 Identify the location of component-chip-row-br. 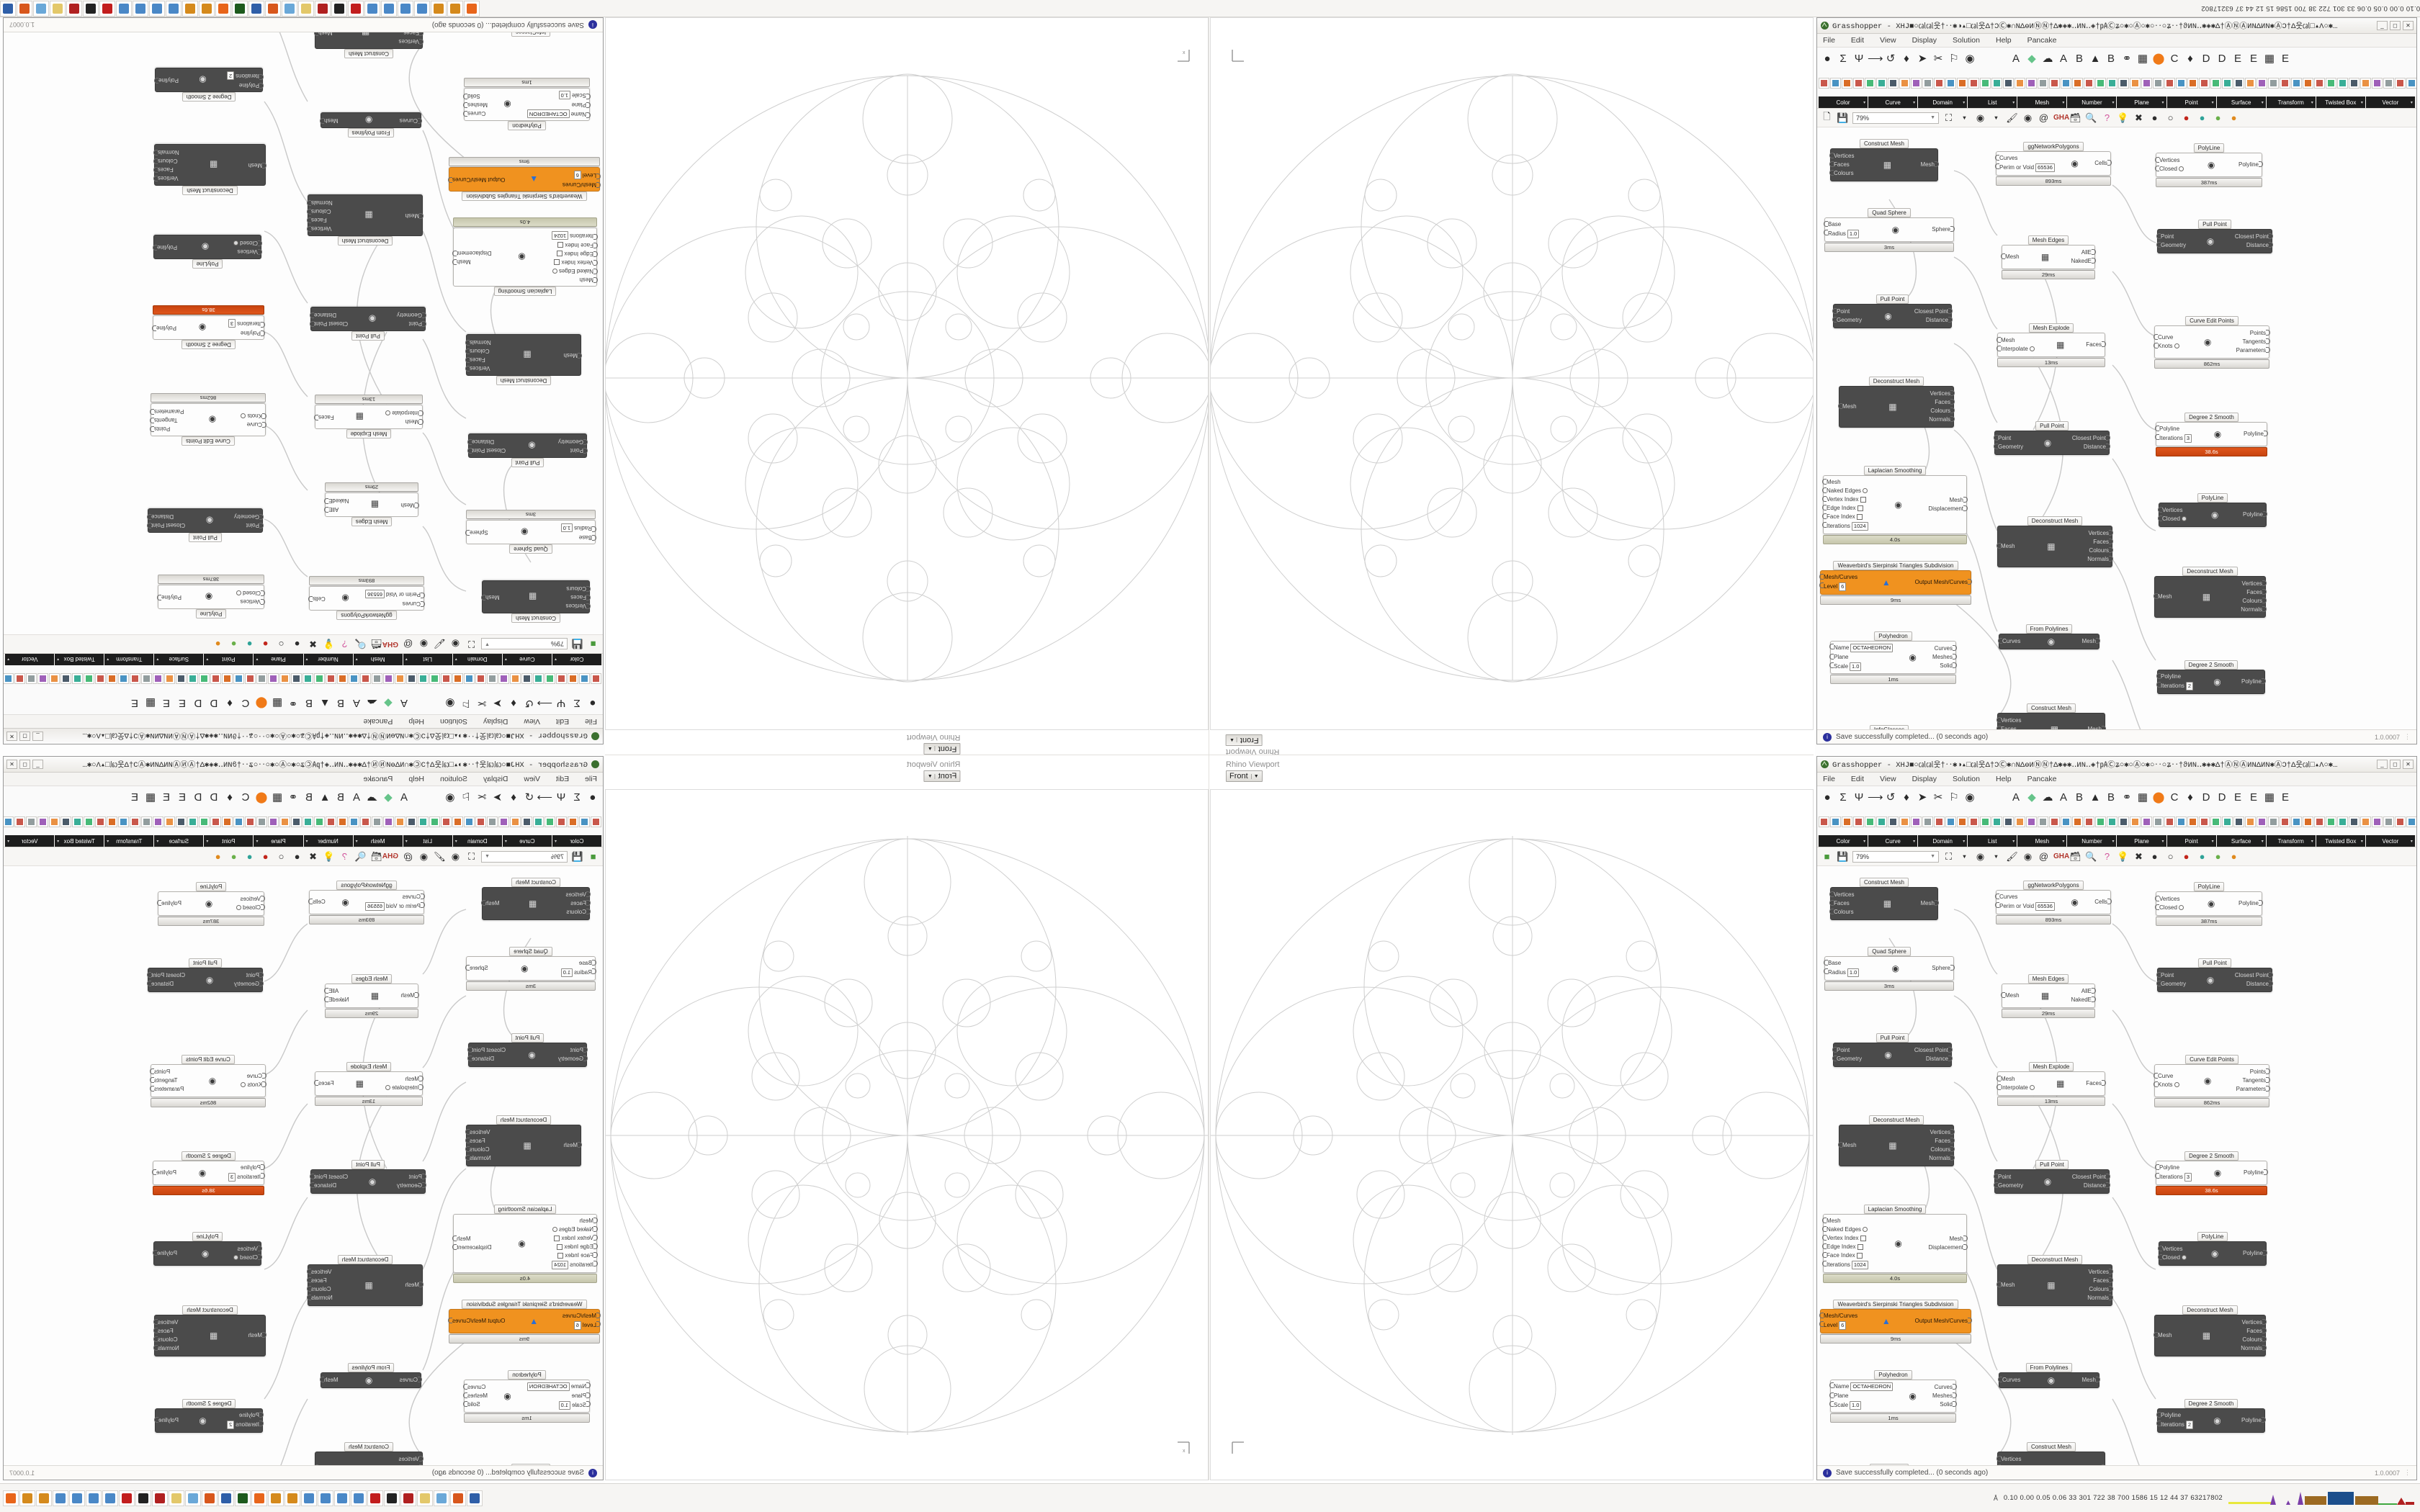
(2116, 821).